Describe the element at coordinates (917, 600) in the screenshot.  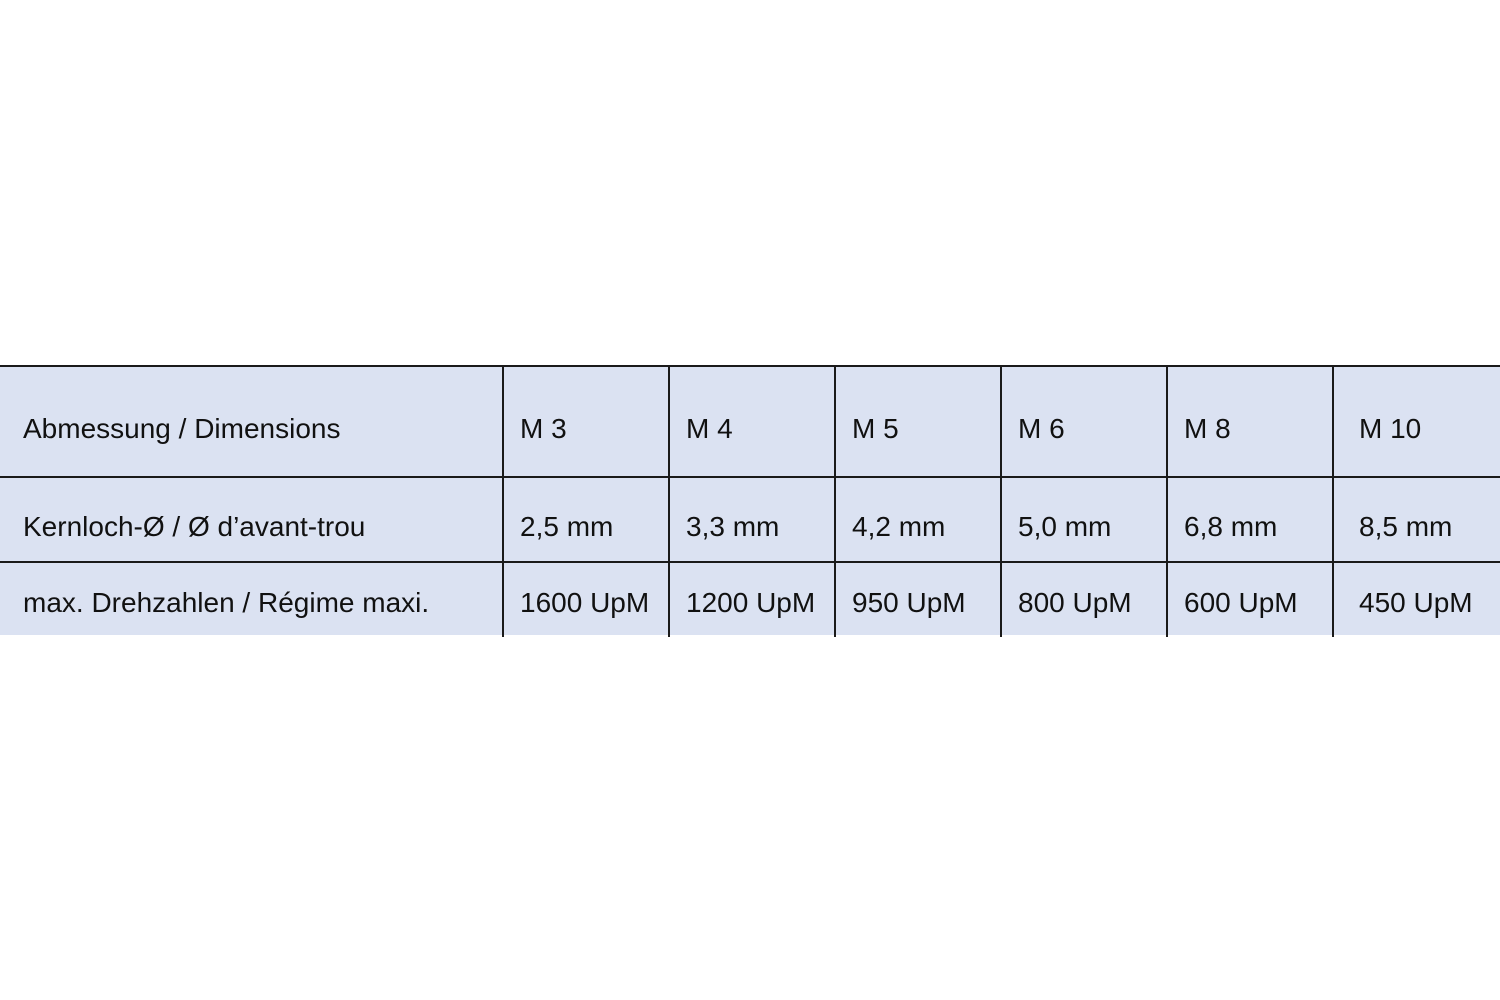
I see `table-cell: 950 UpM` at that location.